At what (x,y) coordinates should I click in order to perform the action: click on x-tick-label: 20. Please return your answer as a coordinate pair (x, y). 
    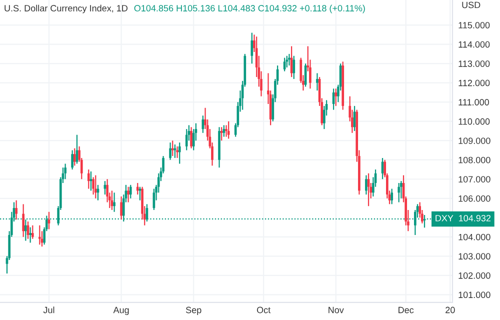
    Looking at the image, I should click on (450, 310).